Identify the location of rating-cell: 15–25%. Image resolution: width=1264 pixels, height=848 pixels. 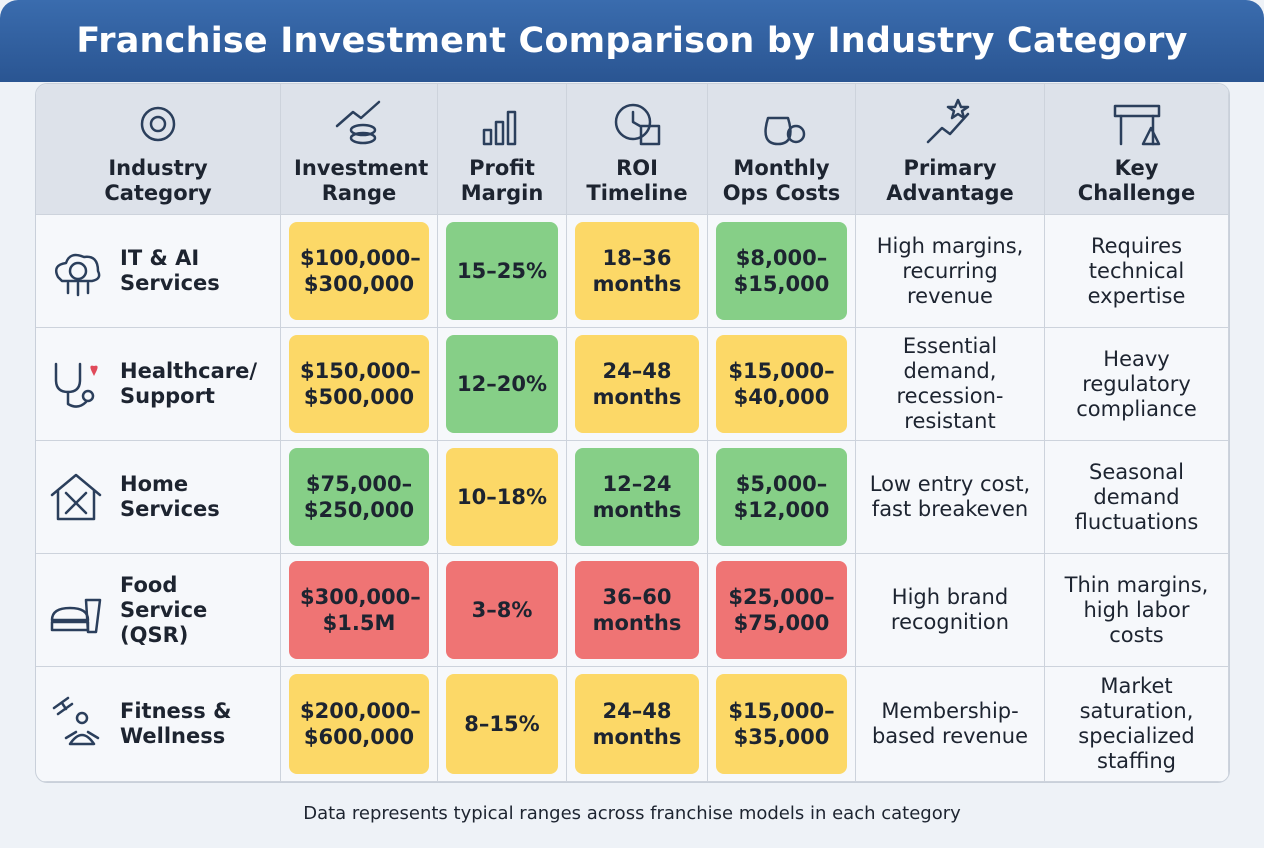
(502, 271).